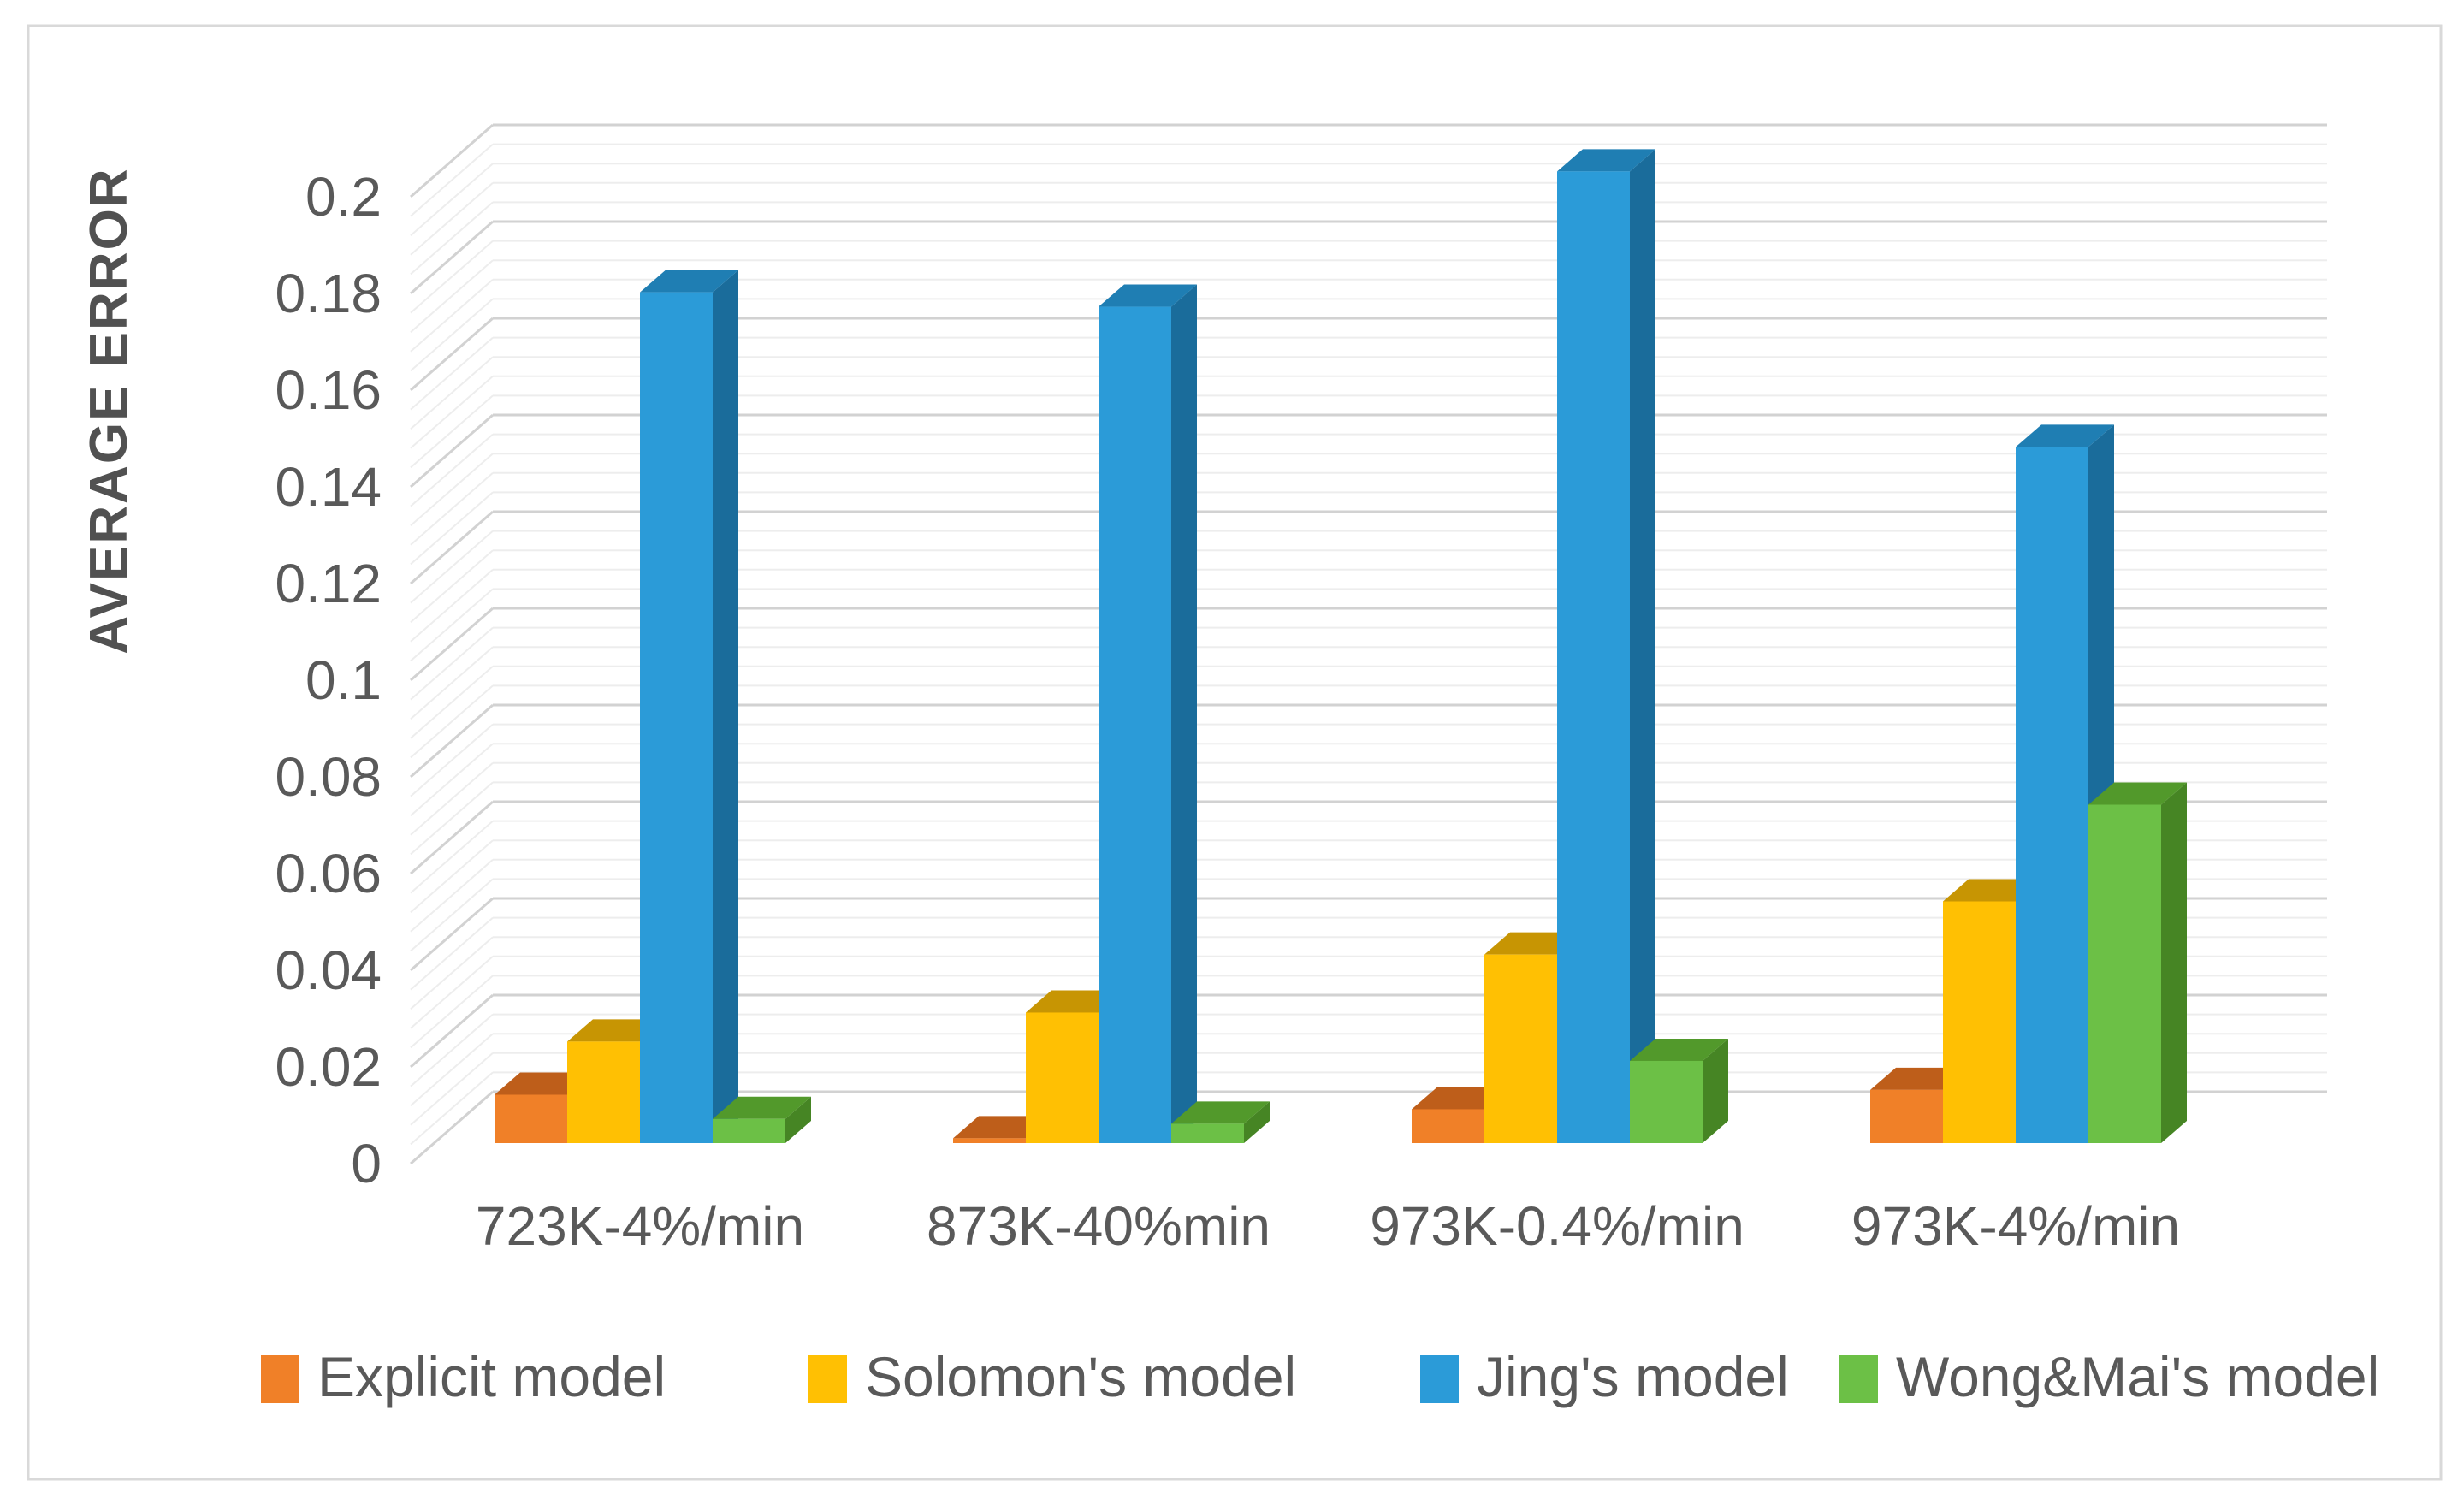 Image resolution: width=2464 pixels, height=1505 pixels. I want to click on y-axis-tick-labels: 0 0.02 0.04 0.06 0.08 0.1 0.12 0.14 0.16 0.18 0.2, so click(328, 680).